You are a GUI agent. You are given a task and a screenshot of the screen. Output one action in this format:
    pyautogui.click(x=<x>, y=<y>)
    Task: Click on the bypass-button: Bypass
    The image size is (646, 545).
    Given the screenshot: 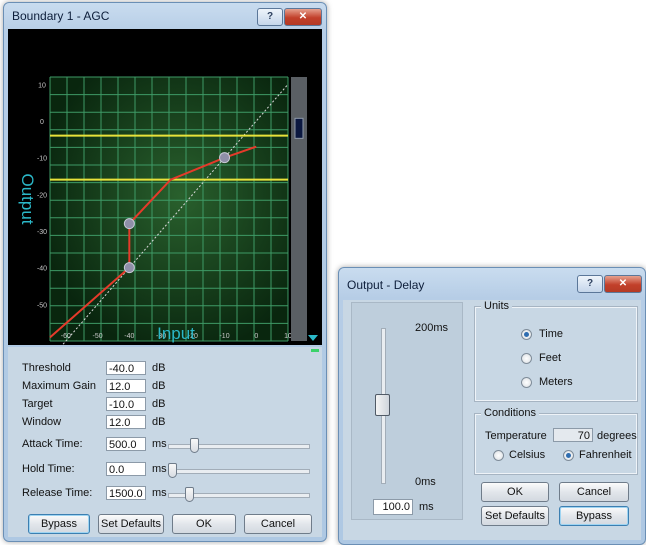 What is the action you would take?
    pyautogui.click(x=59, y=524)
    